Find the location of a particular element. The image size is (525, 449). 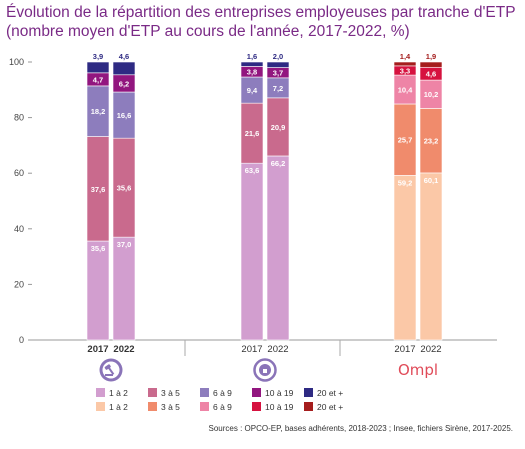

bar-1-2017: 63,6 21,6 9,4 3,8 1,6 is located at coordinates (252, 196).